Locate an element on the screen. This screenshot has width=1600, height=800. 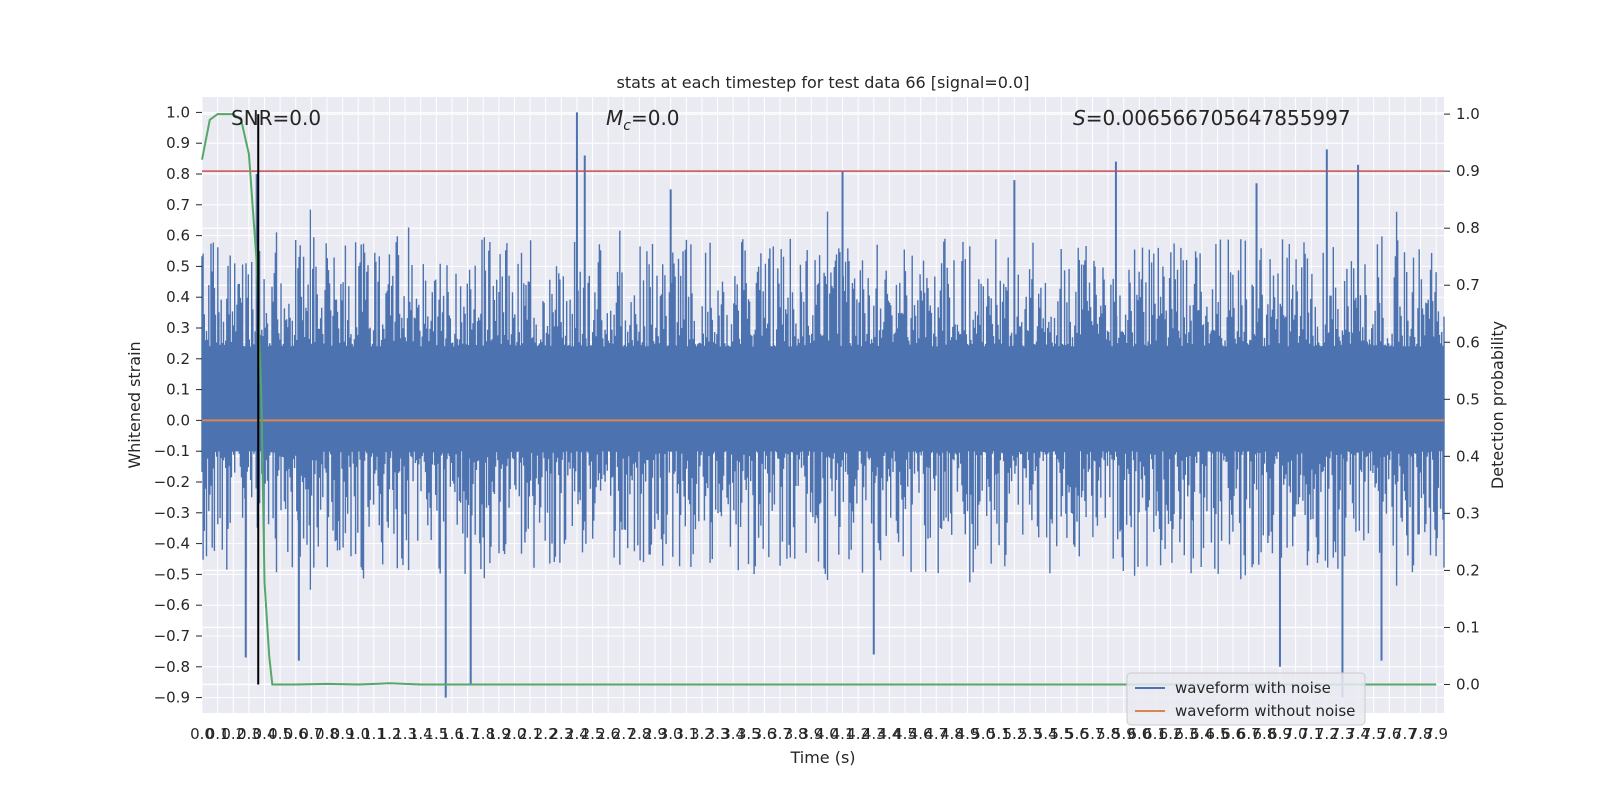
annotation-s-value: =0.006566705647855997 is located at coordinates (1218, 118).